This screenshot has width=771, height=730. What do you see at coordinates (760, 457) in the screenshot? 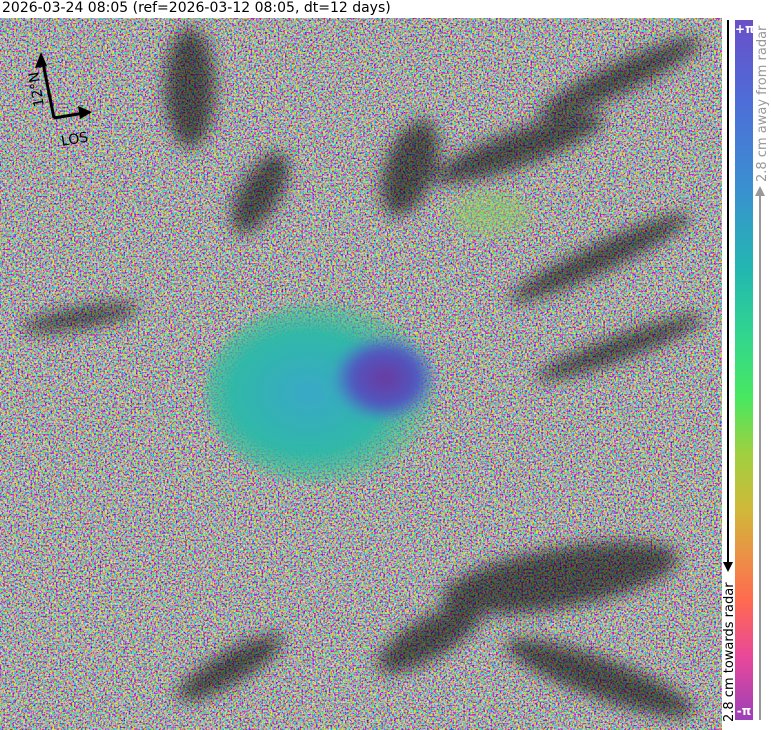
I see `away-radar-line` at bounding box center [760, 457].